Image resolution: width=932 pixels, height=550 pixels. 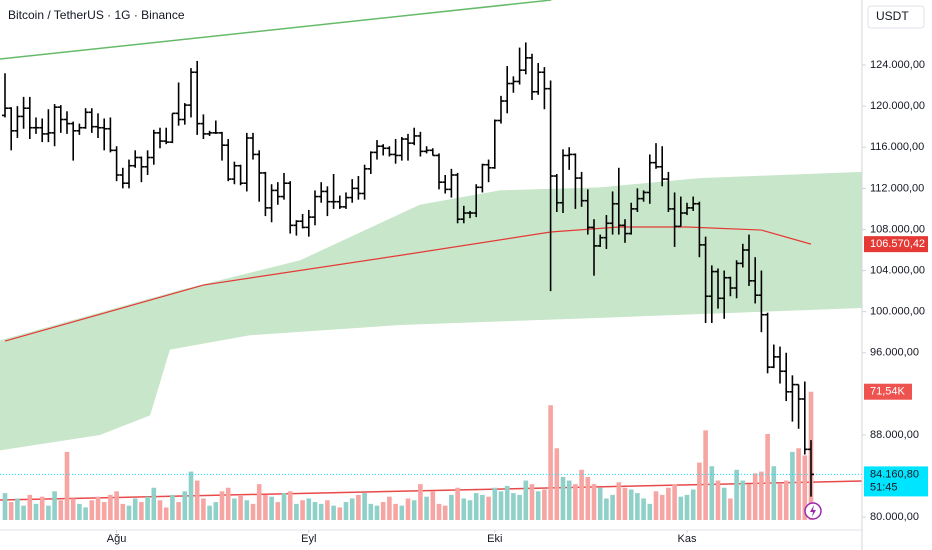 I want to click on last-price-box, so click(x=896, y=481).